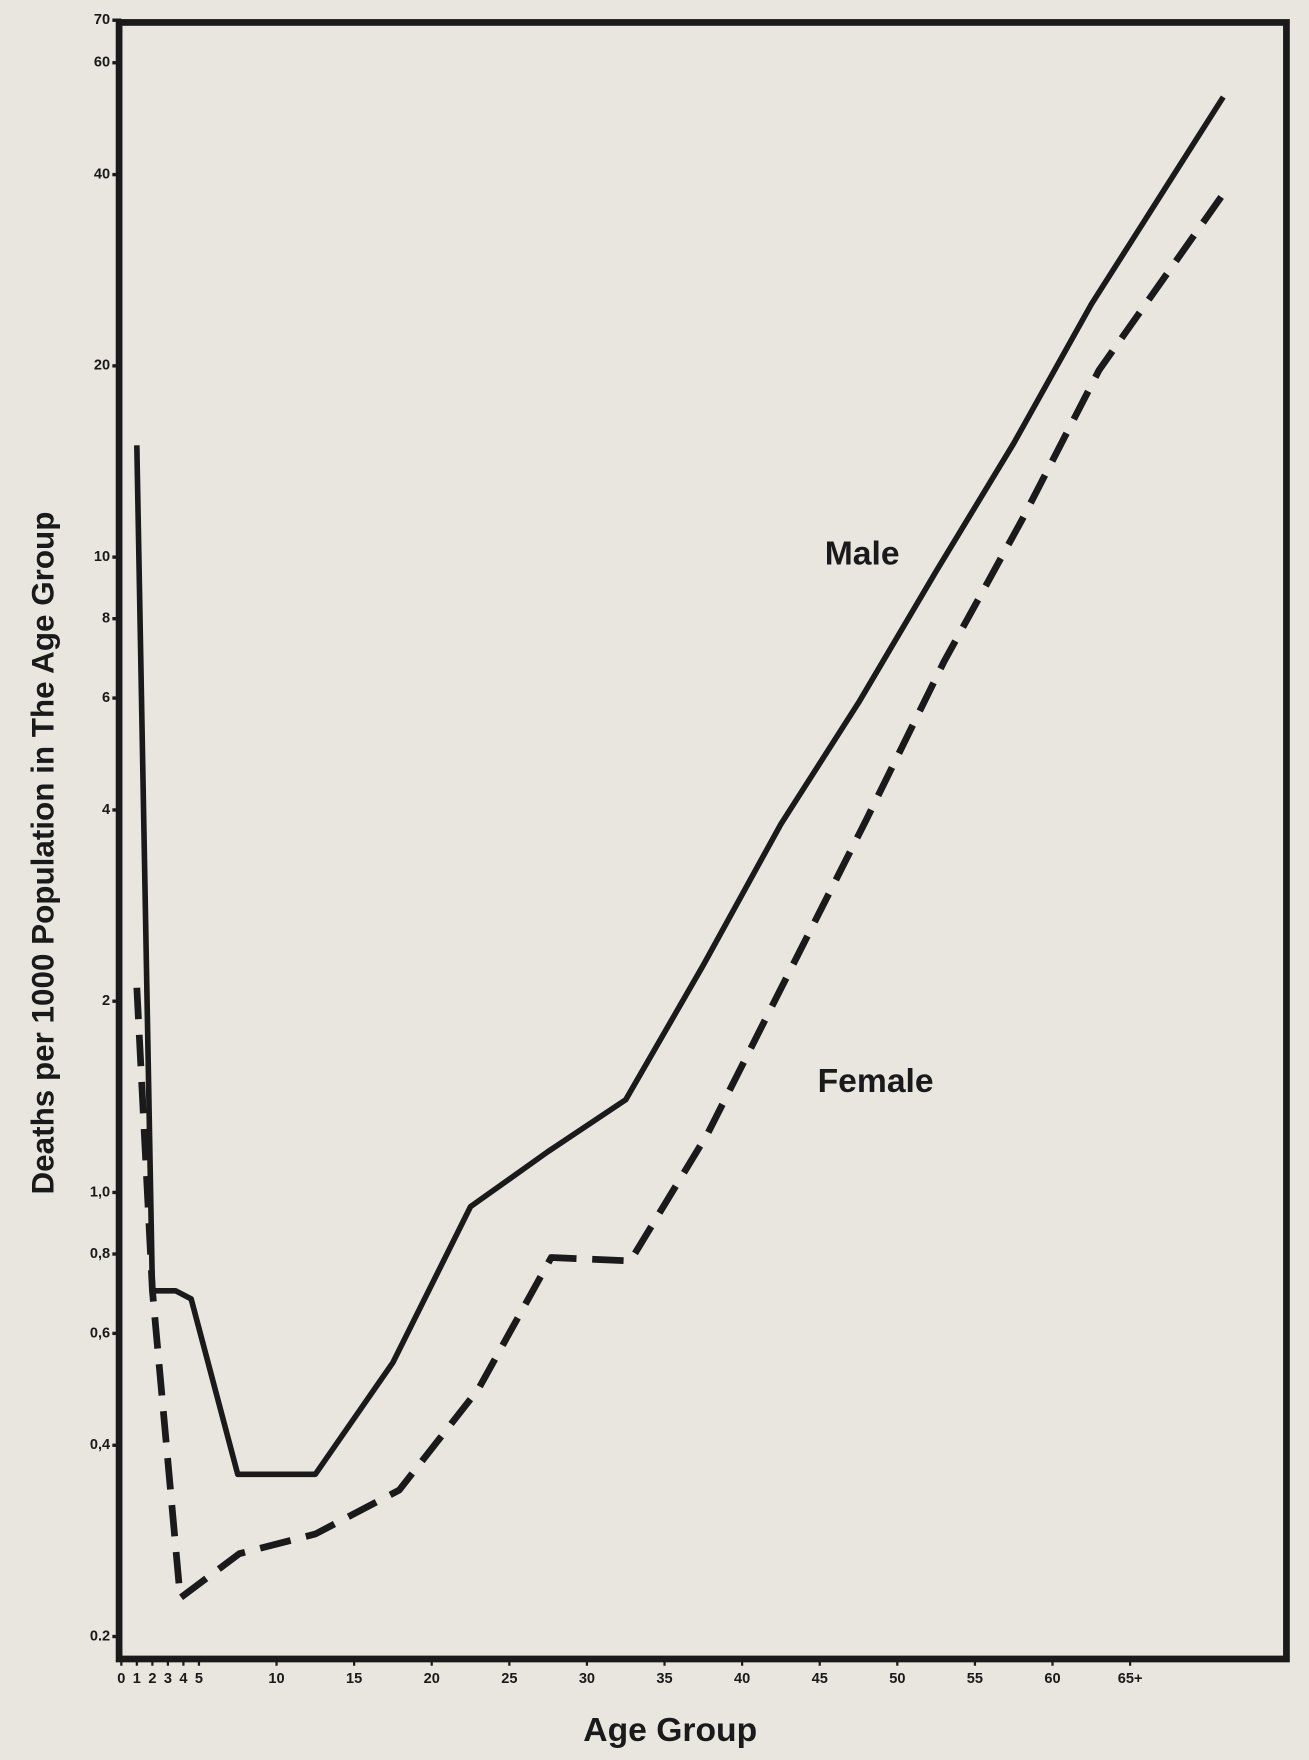 Image resolution: width=1309 pixels, height=1760 pixels. I want to click on y-tick-label: 1,0, so click(100, 1192).